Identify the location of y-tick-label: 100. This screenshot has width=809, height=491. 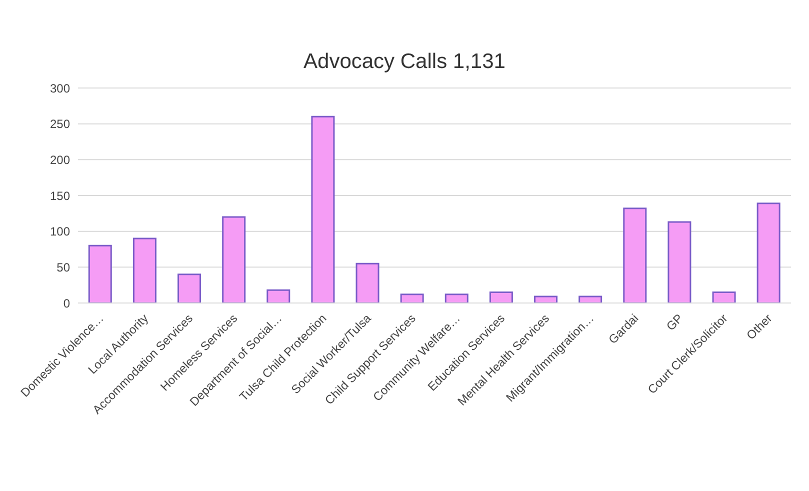
(60, 231).